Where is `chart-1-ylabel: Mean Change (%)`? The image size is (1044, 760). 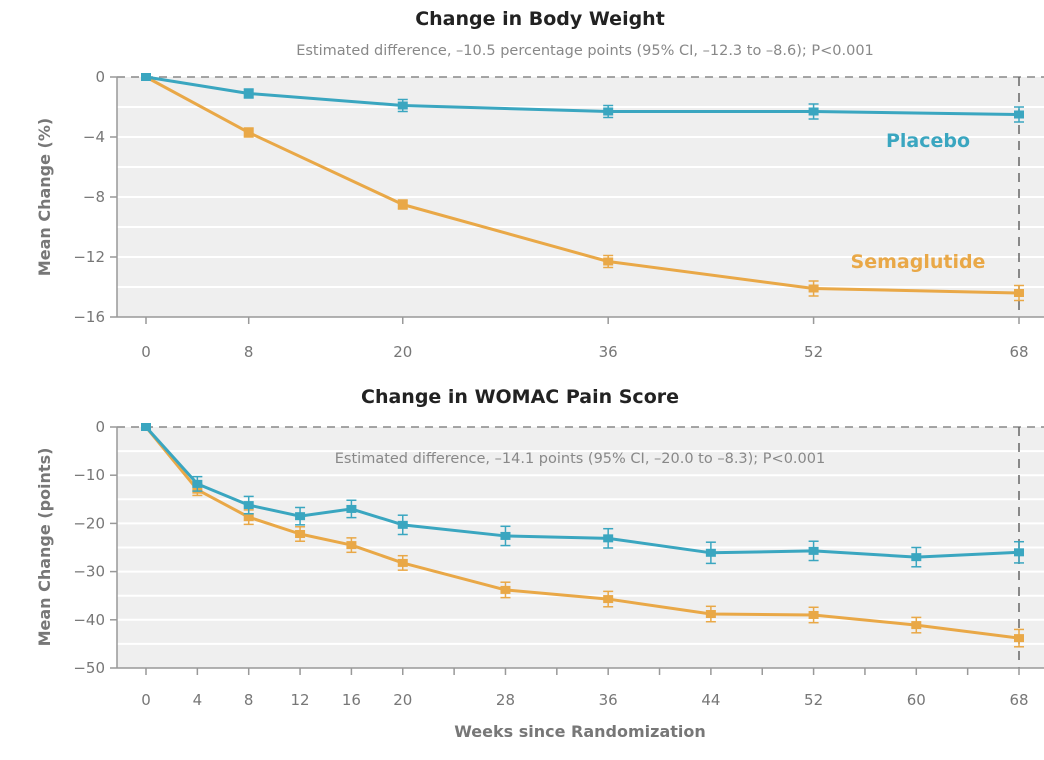
chart-1-ylabel: Mean Change (%) is located at coordinates (44, 197).